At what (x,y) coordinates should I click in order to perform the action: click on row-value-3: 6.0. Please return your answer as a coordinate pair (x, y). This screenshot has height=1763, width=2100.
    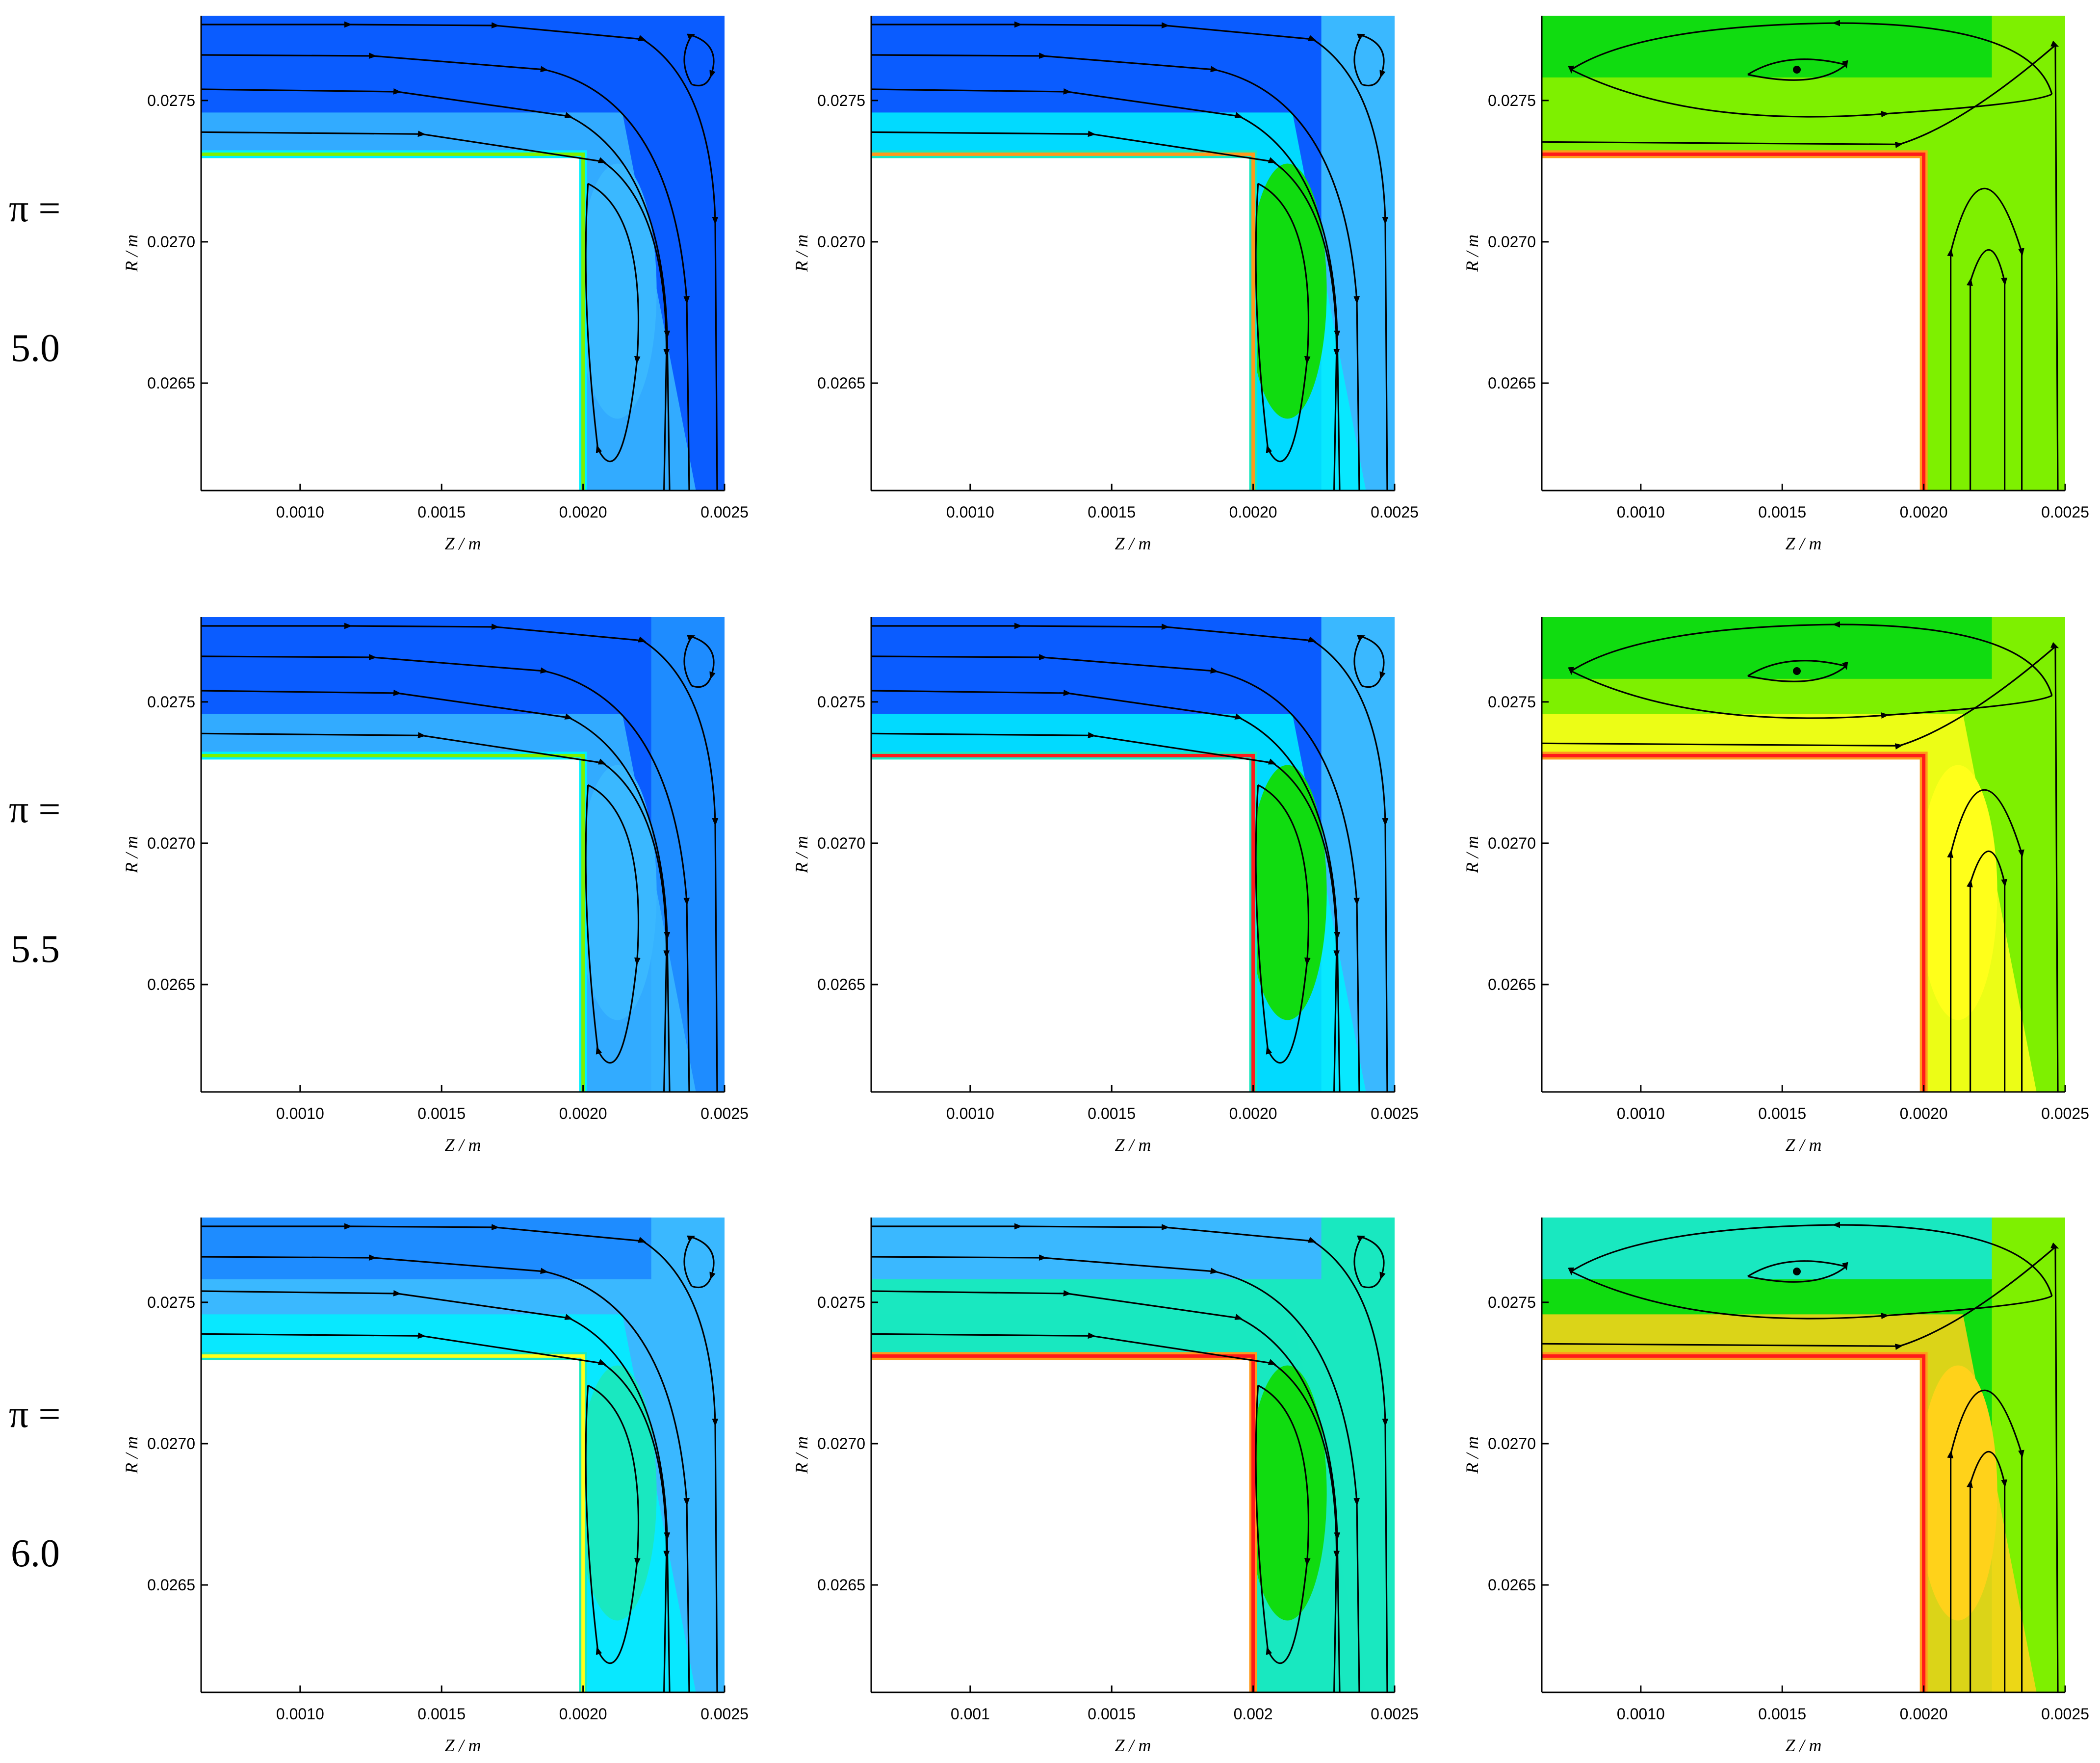
    Looking at the image, I should click on (36, 1554).